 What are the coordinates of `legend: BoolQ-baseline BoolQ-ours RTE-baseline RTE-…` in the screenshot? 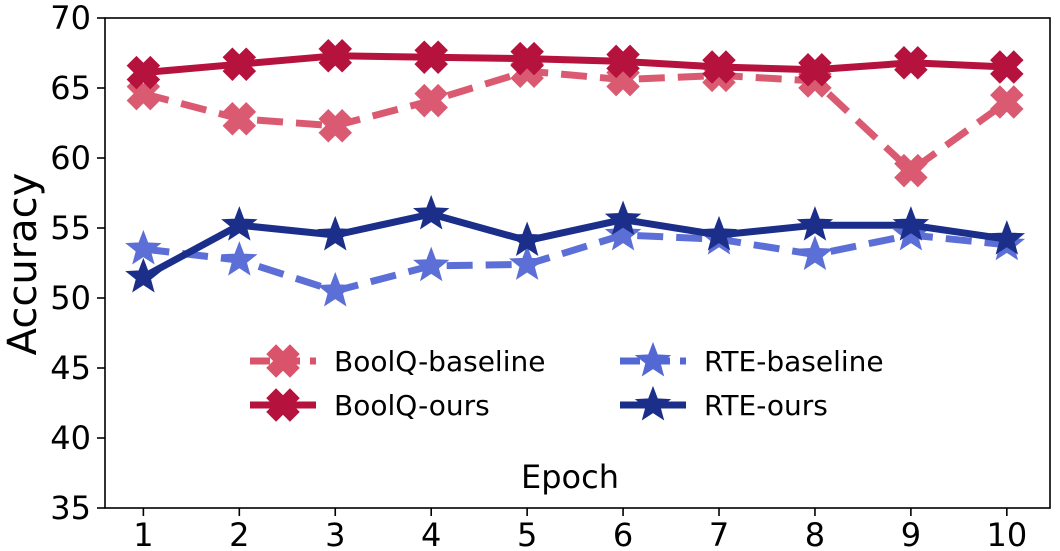 It's located at (567, 381).